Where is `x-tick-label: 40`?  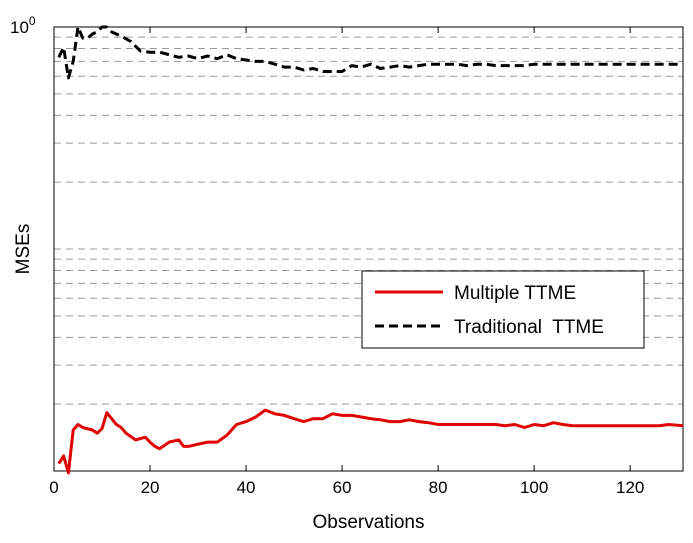 x-tick-label: 40 is located at coordinates (246, 487).